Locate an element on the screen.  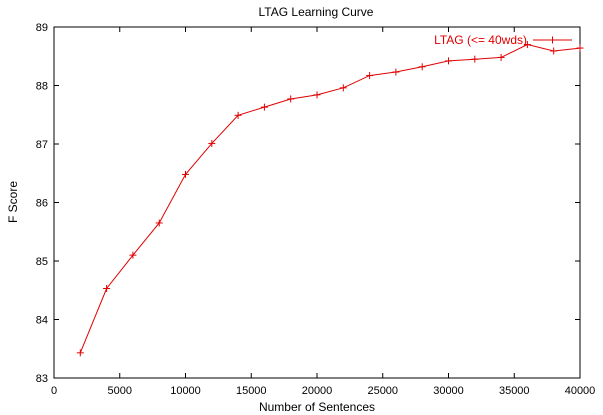
y-tick-label: 88 is located at coordinates (42, 87).